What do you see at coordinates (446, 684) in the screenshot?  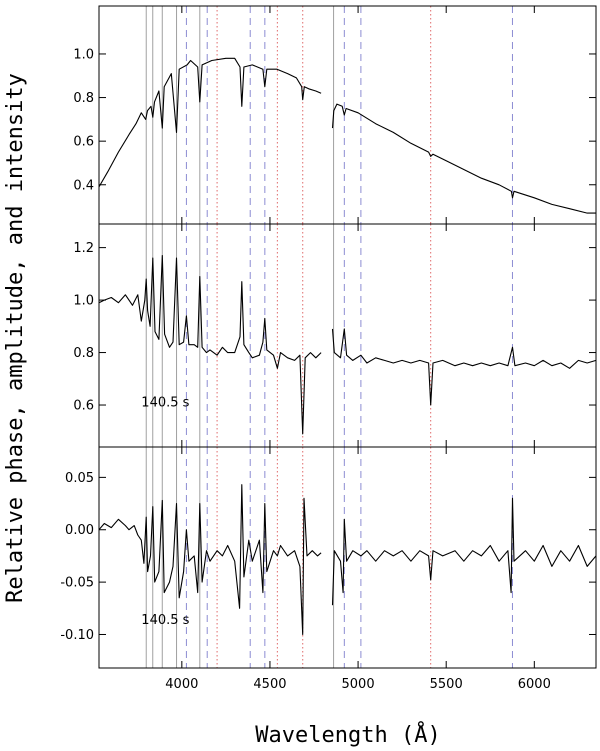 I see `x-tick-label: 5500` at bounding box center [446, 684].